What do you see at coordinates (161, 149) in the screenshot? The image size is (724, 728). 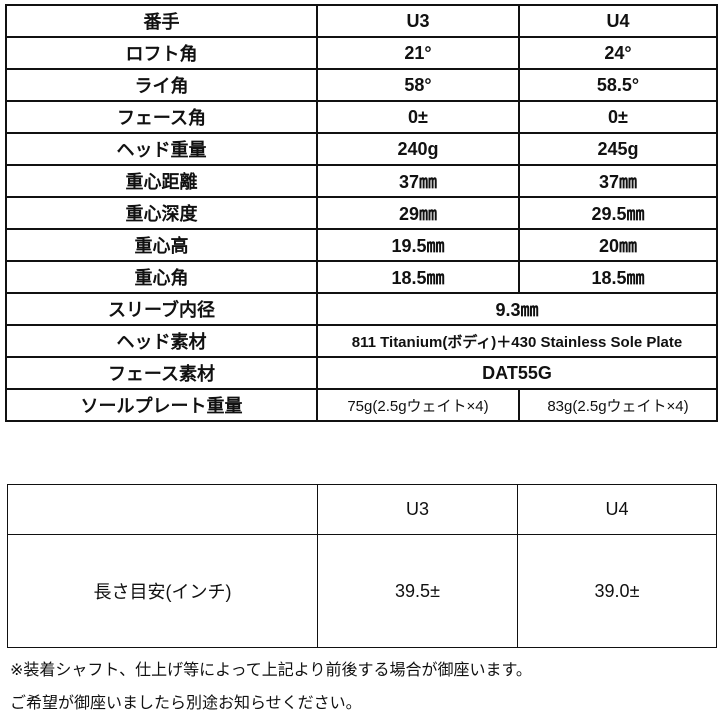 I see `row-label: ヘッド重量` at bounding box center [161, 149].